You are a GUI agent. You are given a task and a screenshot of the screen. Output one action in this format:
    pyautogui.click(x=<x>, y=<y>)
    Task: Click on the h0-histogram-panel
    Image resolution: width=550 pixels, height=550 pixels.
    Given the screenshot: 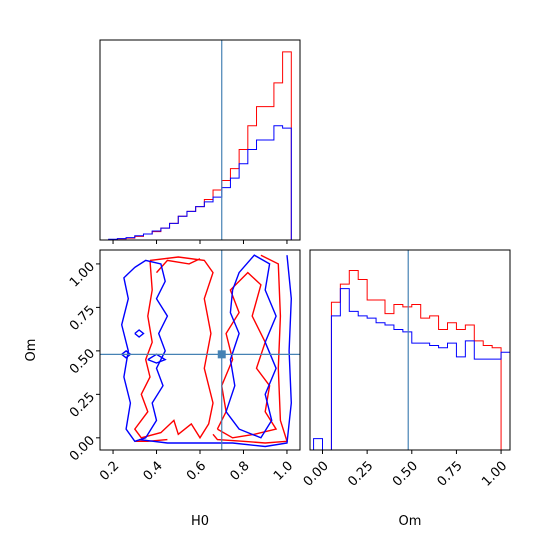 What is the action you would take?
    pyautogui.click(x=200, y=141)
    